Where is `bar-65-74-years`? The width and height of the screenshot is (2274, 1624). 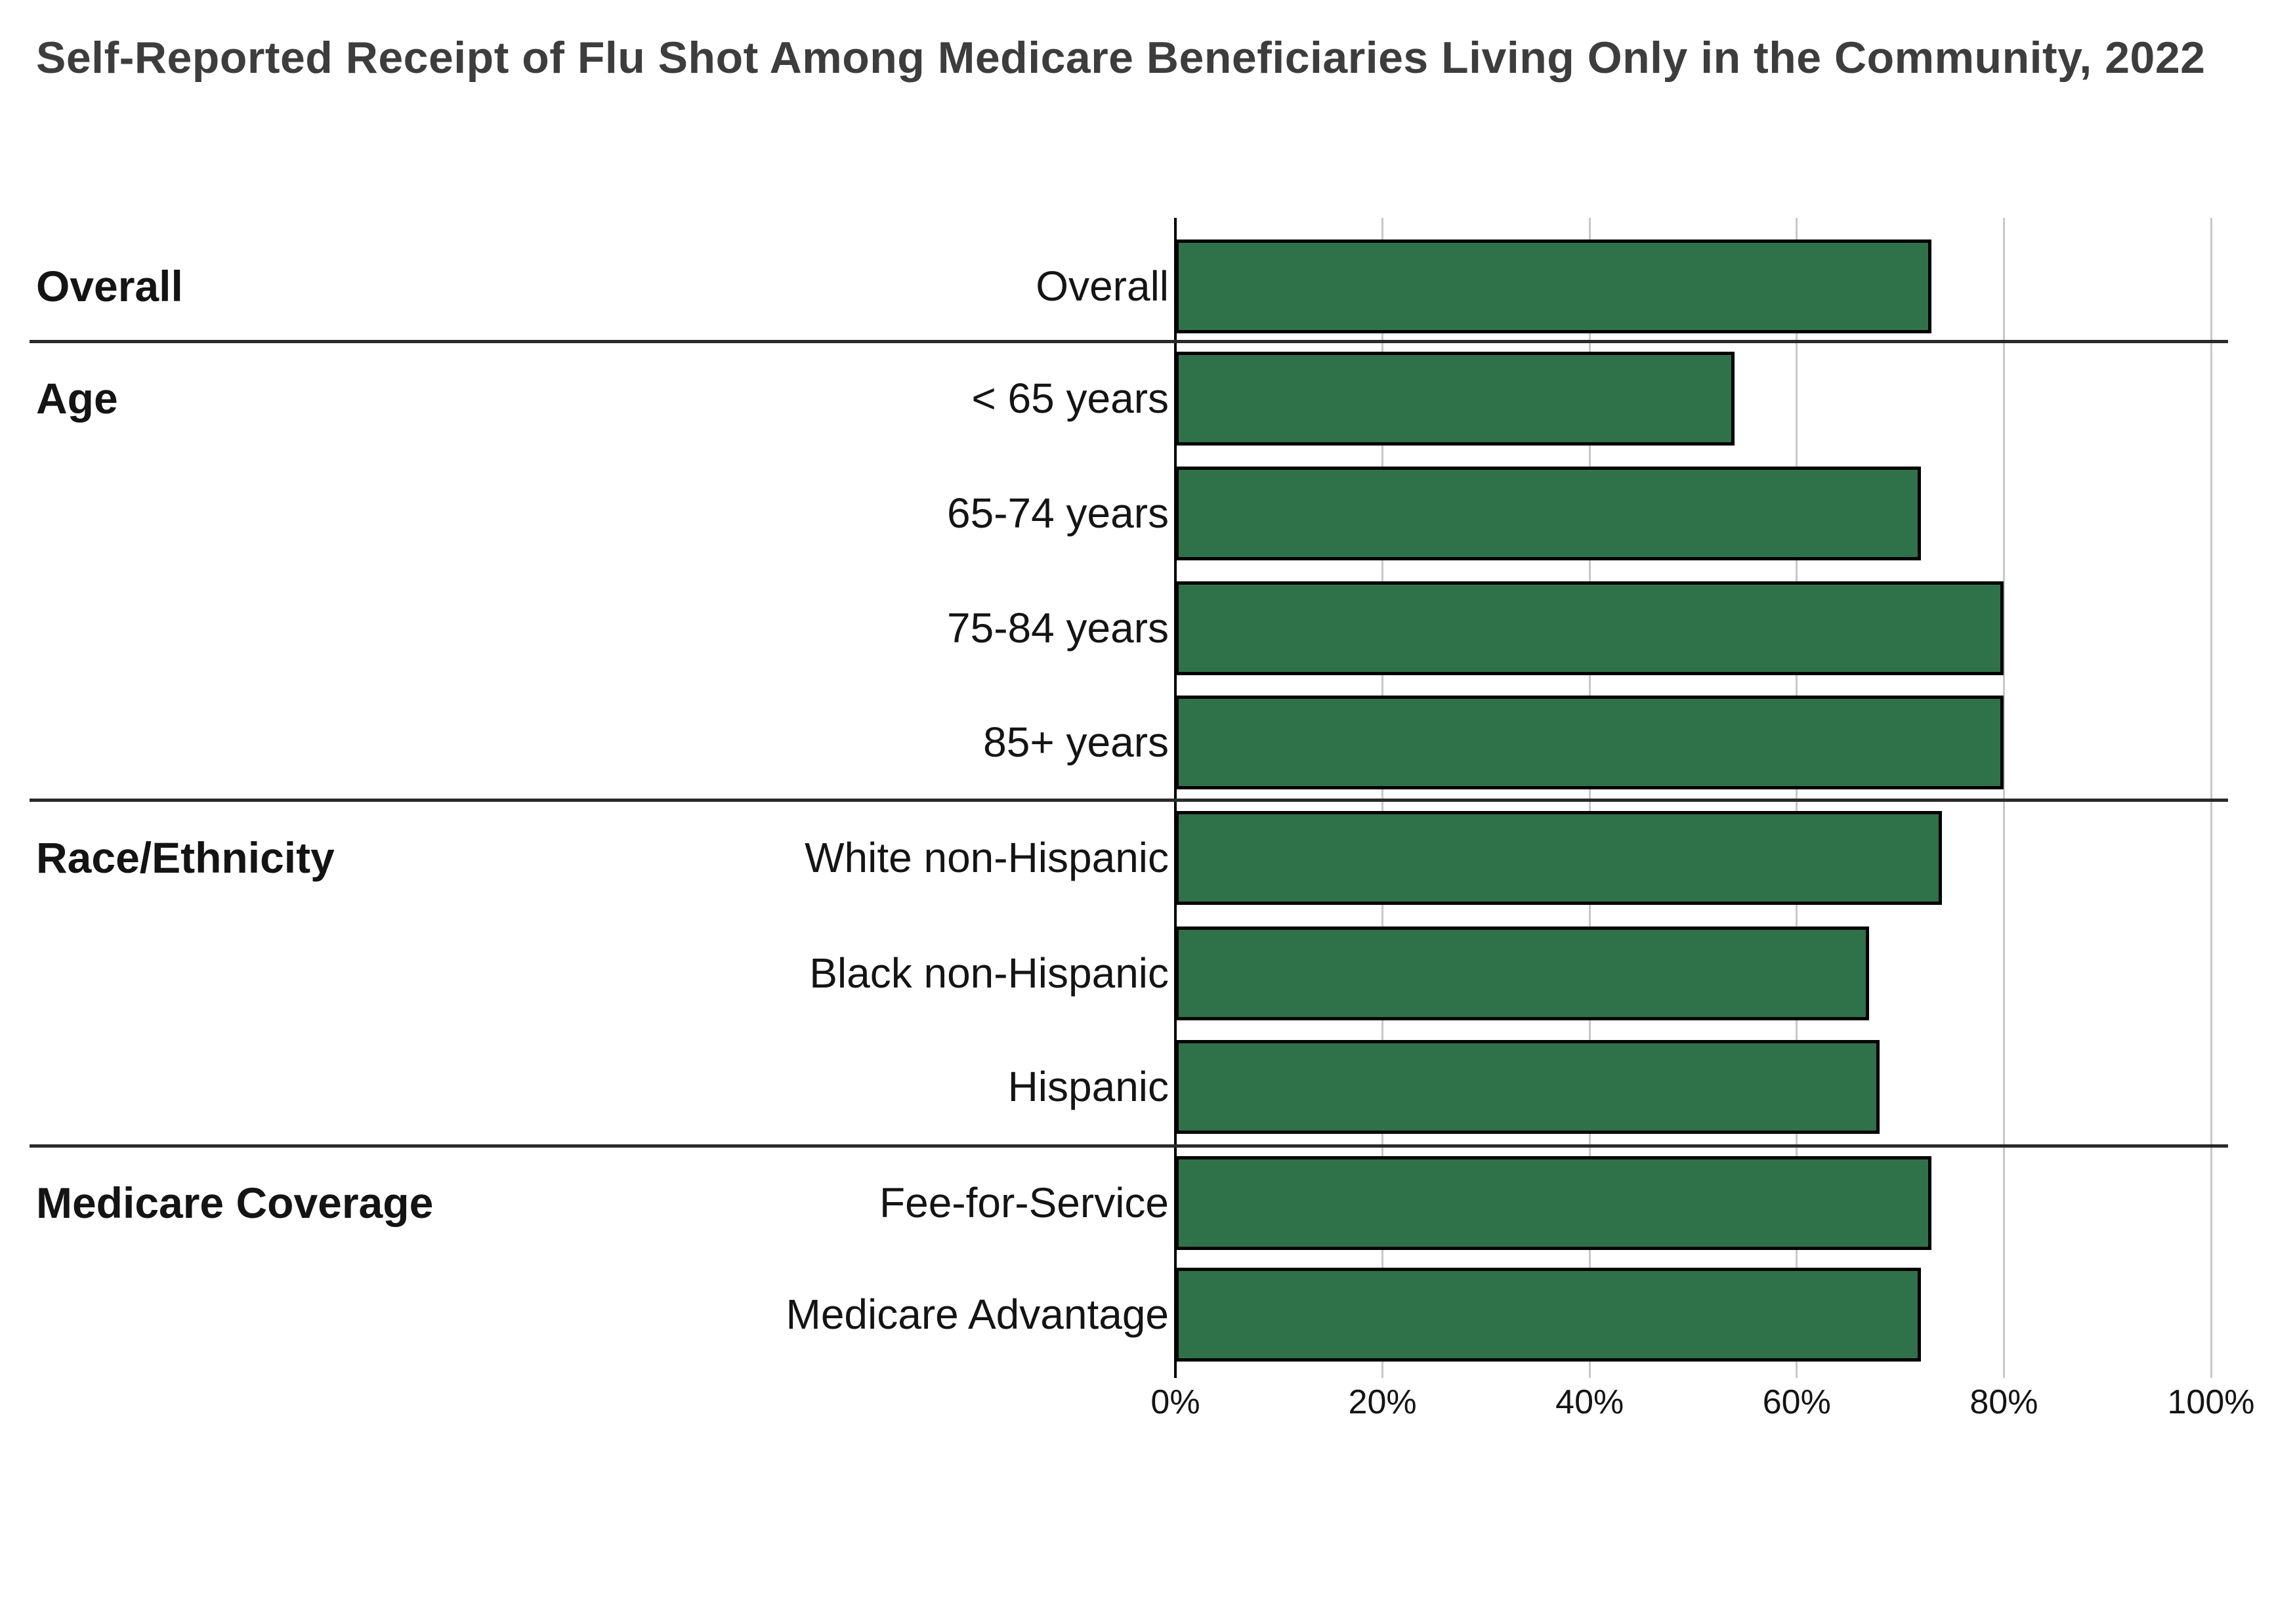
bar-65-74-years is located at coordinates (1548, 513).